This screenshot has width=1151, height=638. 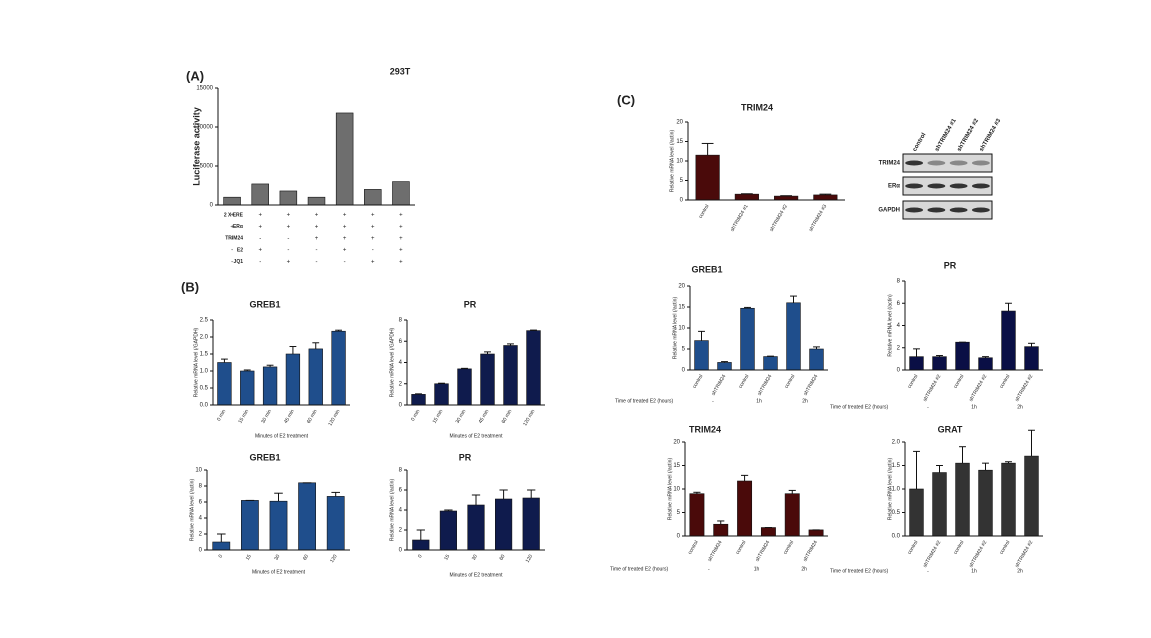 What do you see at coordinates (946, 134) in the screenshot?
I see `blot-column-label: shTRIM24 #1` at bounding box center [946, 134].